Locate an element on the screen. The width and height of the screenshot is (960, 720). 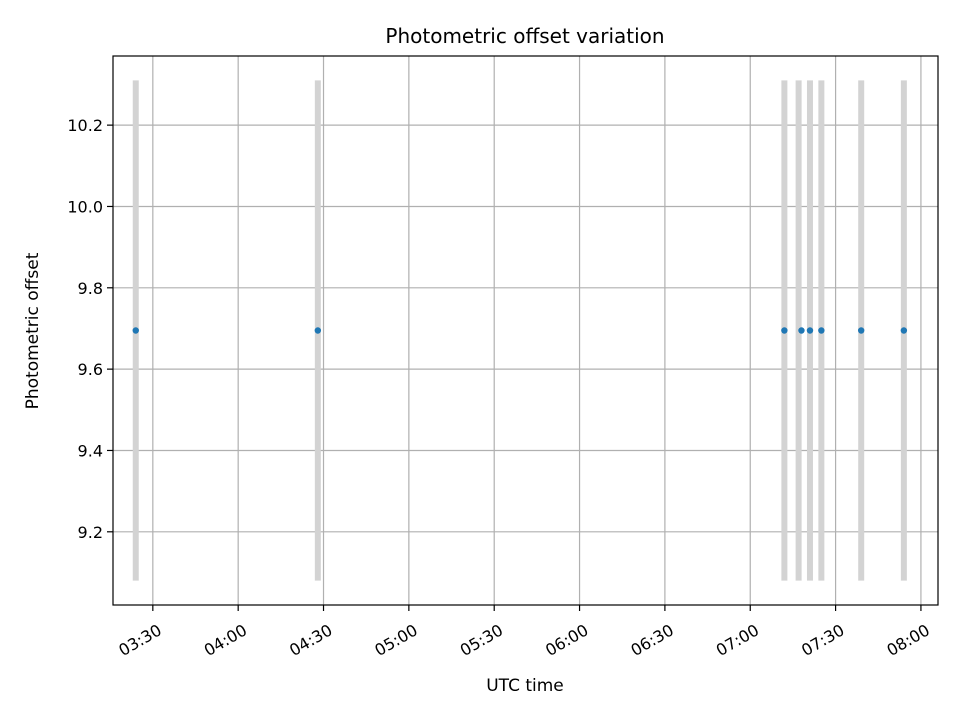
y-tick-label: 10.0 is located at coordinates (85, 206).